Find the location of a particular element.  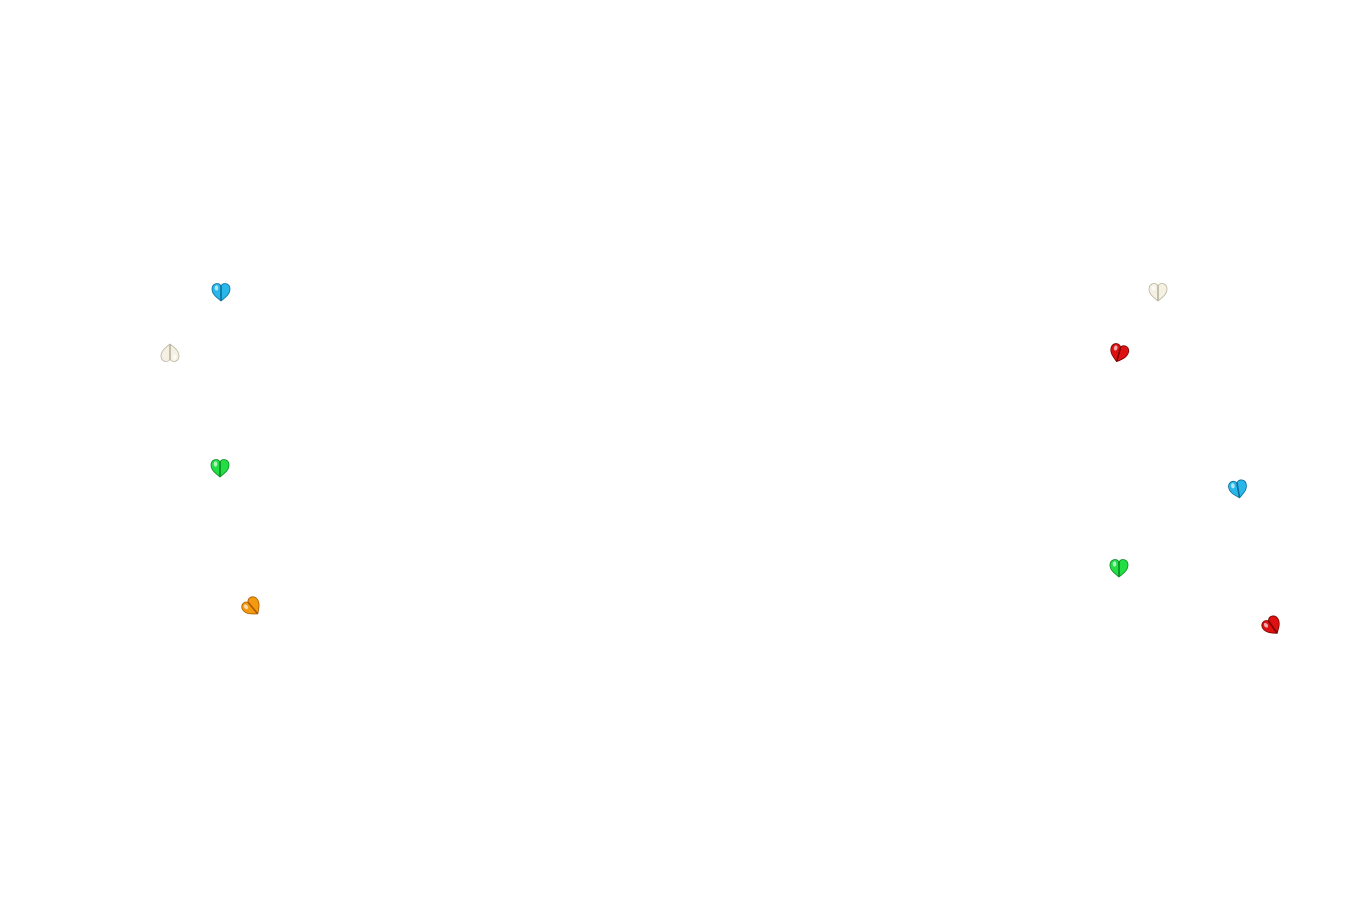

bead-left-blue is located at coordinates (221, 292).